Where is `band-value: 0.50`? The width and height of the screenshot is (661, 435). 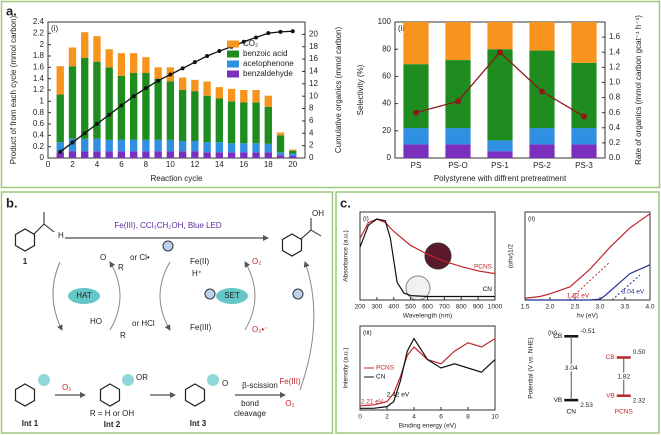 band-value: 0.50 is located at coordinates (639, 352).